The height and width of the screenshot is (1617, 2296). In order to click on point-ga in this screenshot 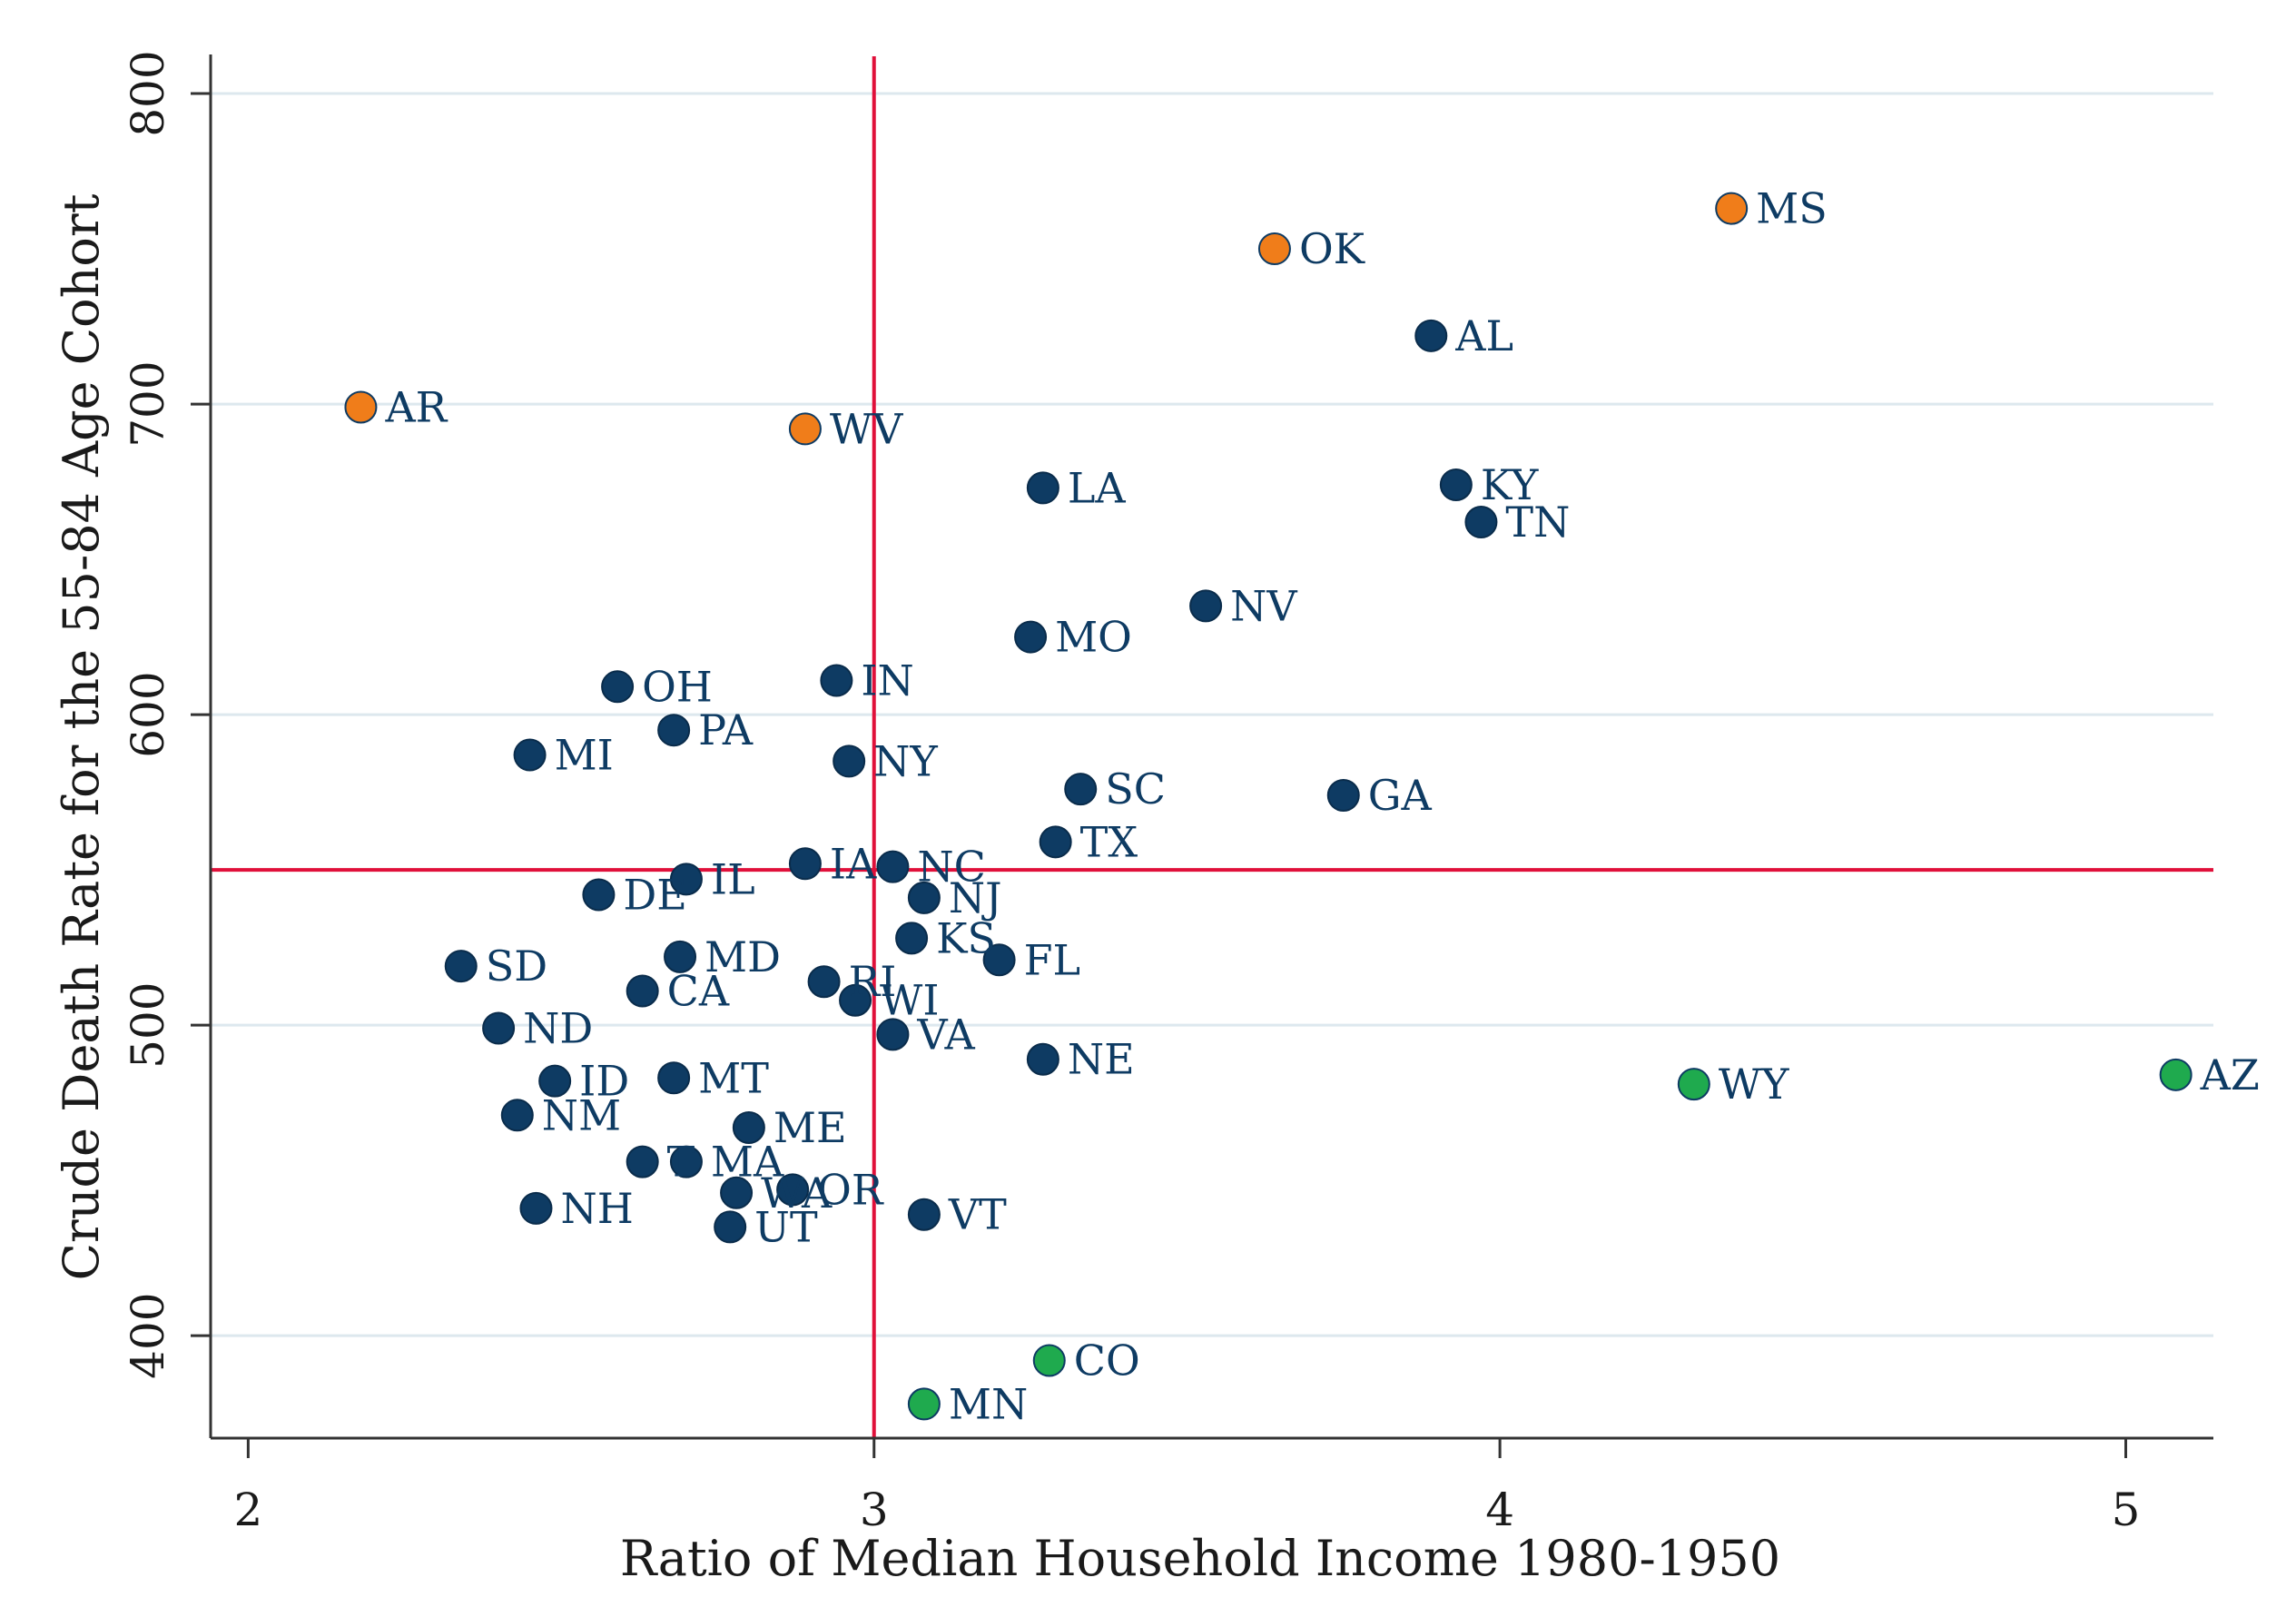, I will do `click(1343, 796)`.